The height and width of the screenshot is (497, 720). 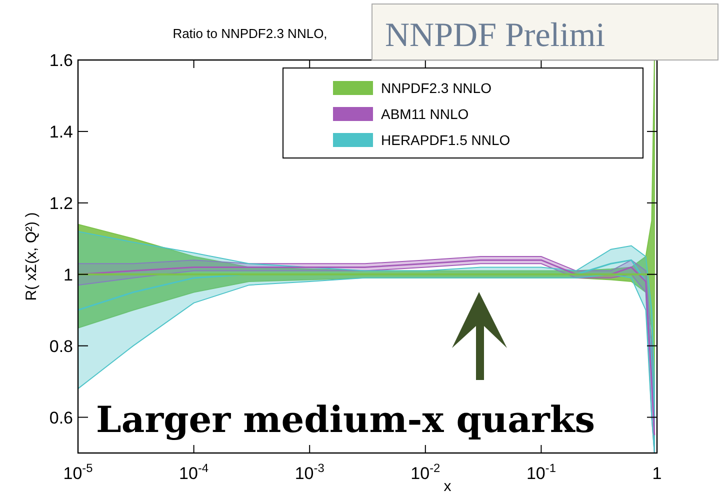 I want to click on y-tick-label: 0.8, so click(x=61, y=346).